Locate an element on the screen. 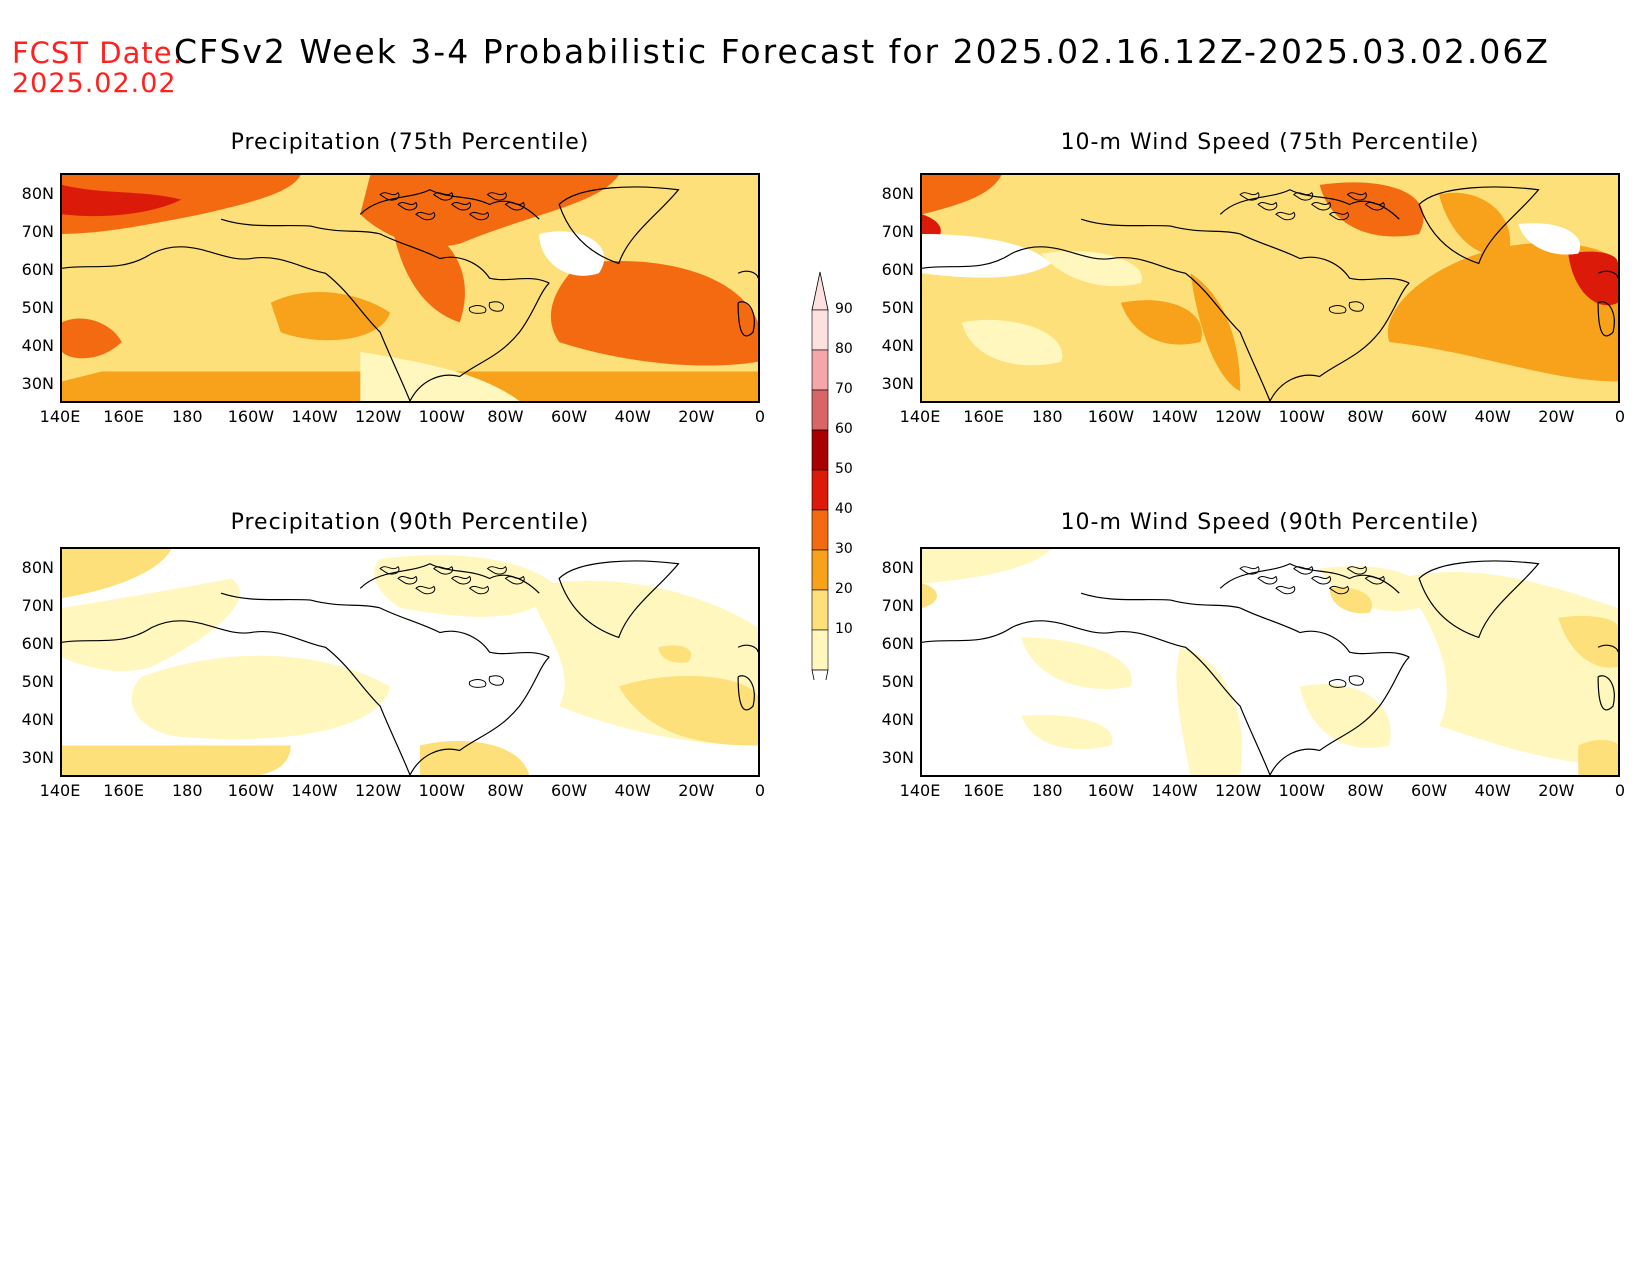 This screenshot has width=1650, height=1275. lon-label: 20W is located at coordinates (1556, 790).